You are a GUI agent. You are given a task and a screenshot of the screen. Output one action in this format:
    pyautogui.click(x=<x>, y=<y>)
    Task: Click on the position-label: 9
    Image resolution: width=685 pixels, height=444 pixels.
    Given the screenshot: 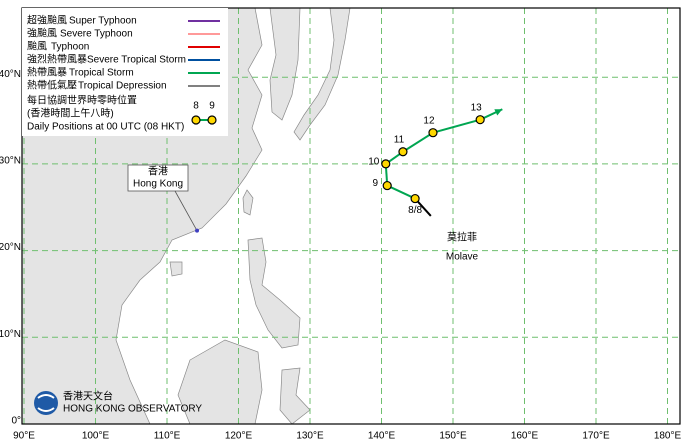 What is the action you would take?
    pyautogui.click(x=375, y=183)
    